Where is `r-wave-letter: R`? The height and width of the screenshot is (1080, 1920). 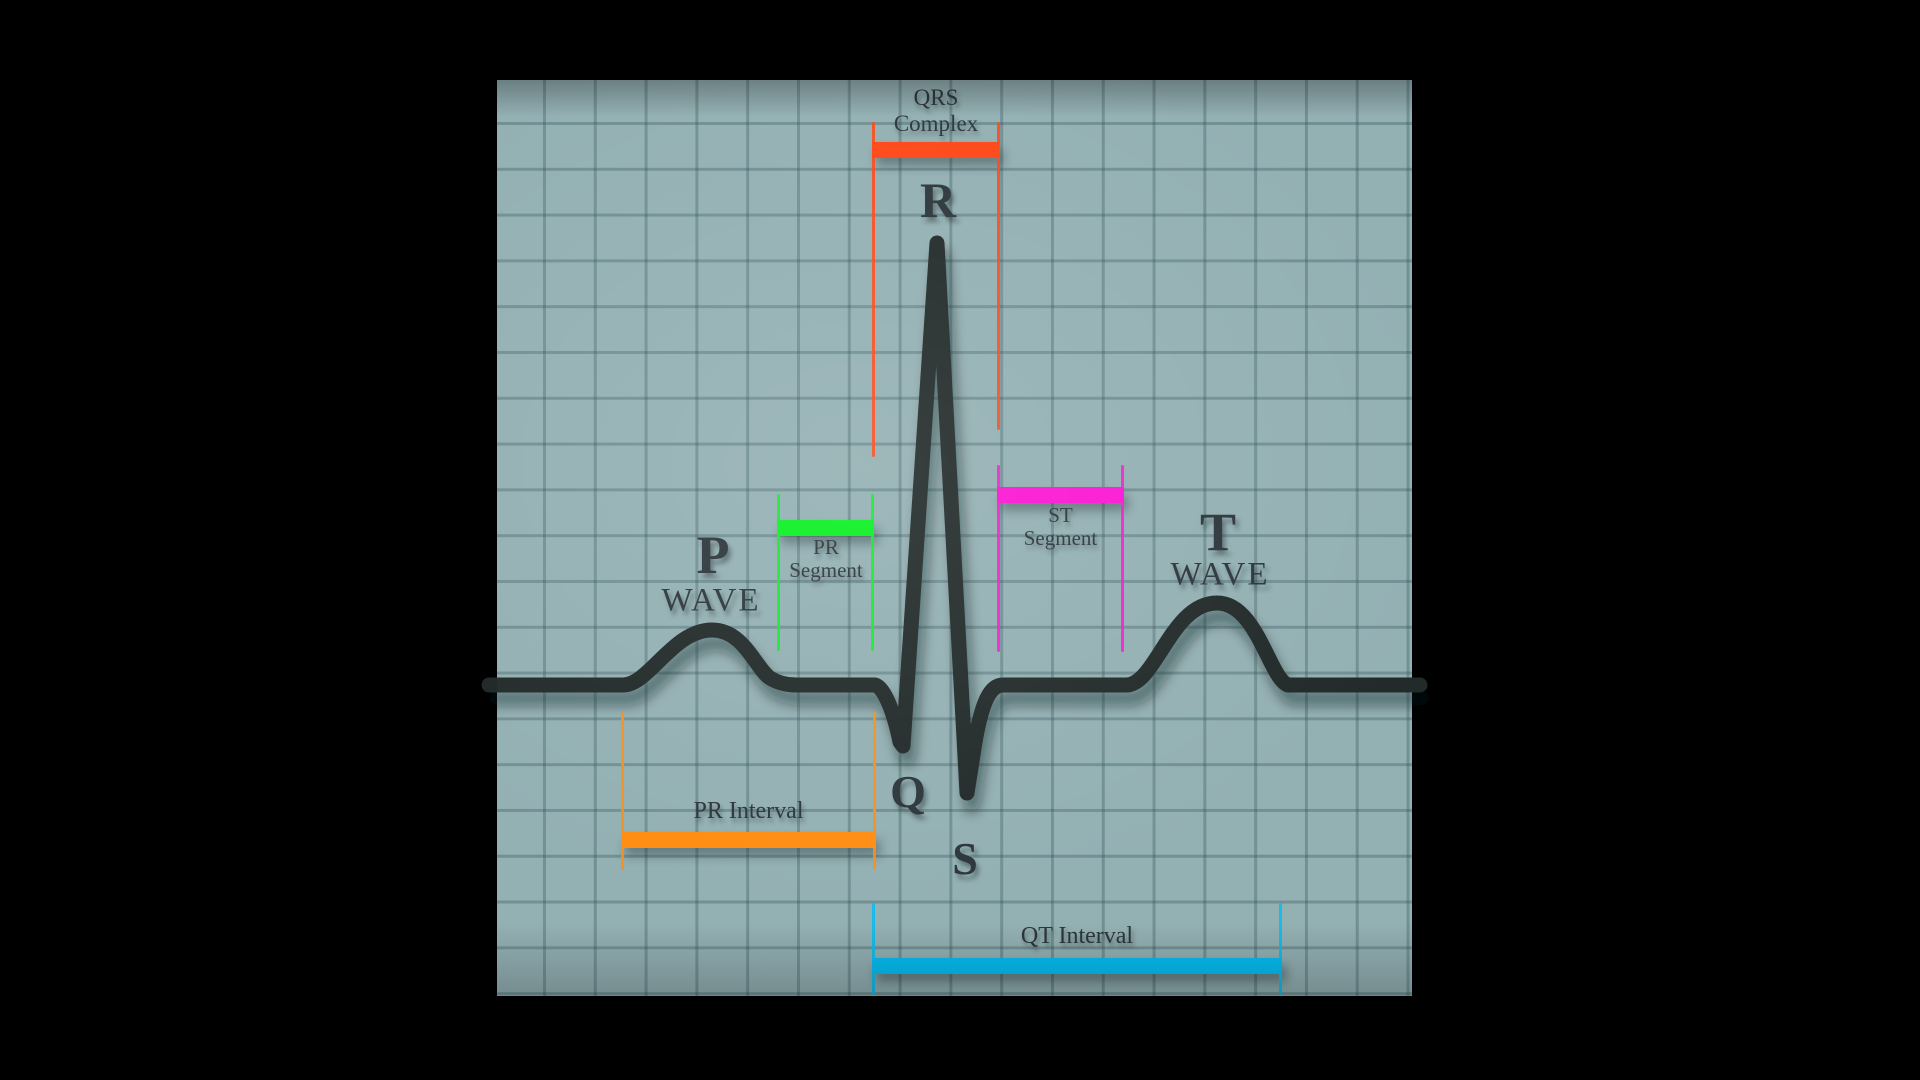
r-wave-letter: R is located at coordinates (938, 200).